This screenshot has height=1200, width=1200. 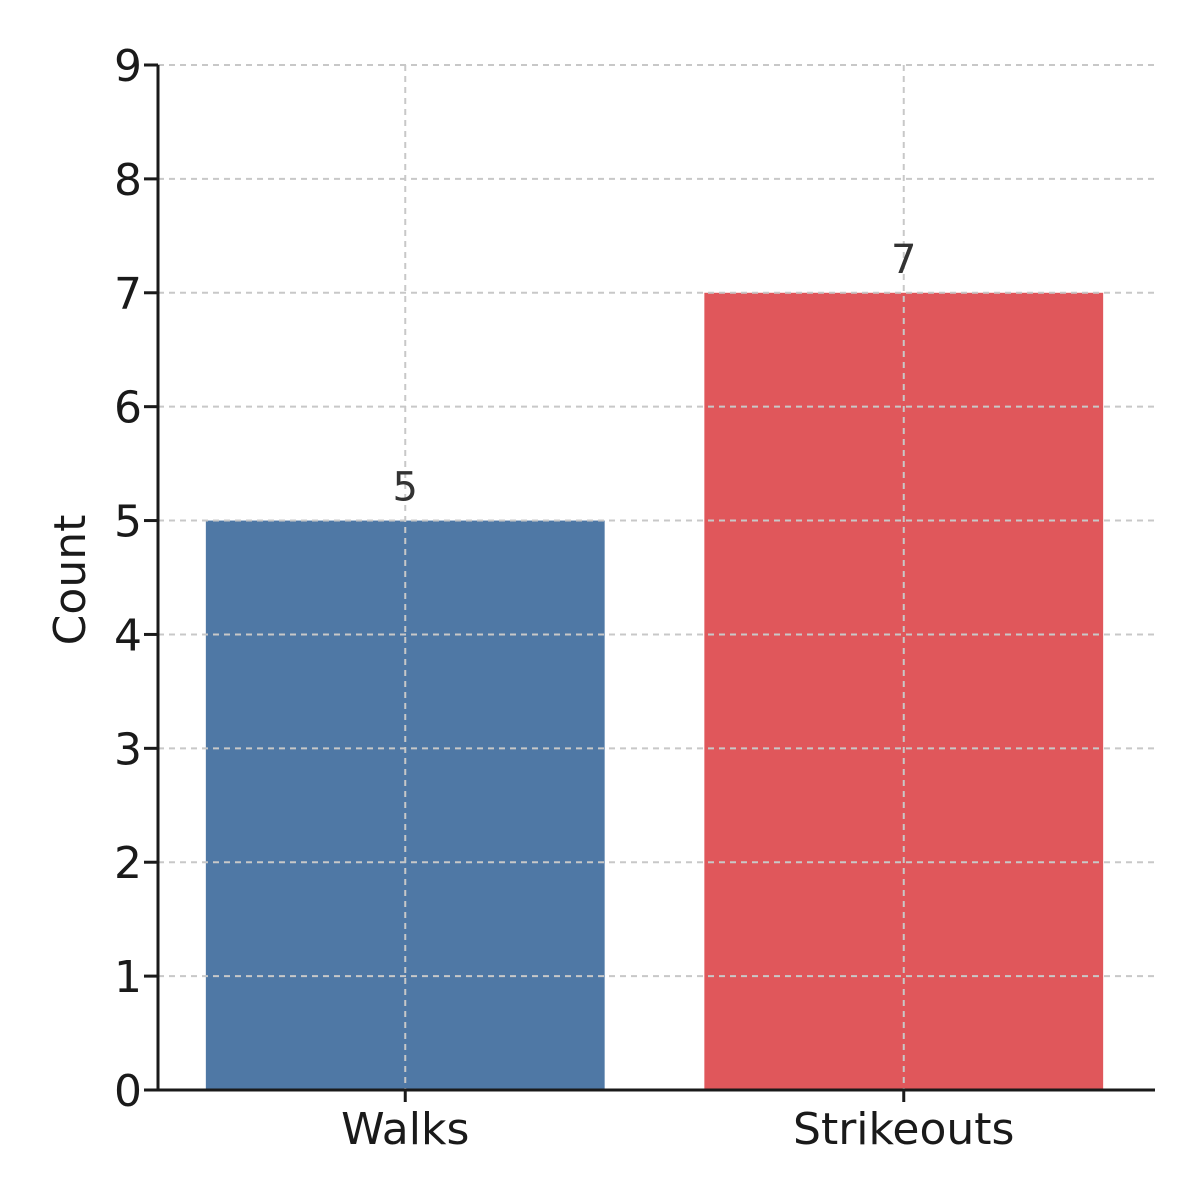 What do you see at coordinates (128, 180) in the screenshot?
I see `y-tick-label: 8` at bounding box center [128, 180].